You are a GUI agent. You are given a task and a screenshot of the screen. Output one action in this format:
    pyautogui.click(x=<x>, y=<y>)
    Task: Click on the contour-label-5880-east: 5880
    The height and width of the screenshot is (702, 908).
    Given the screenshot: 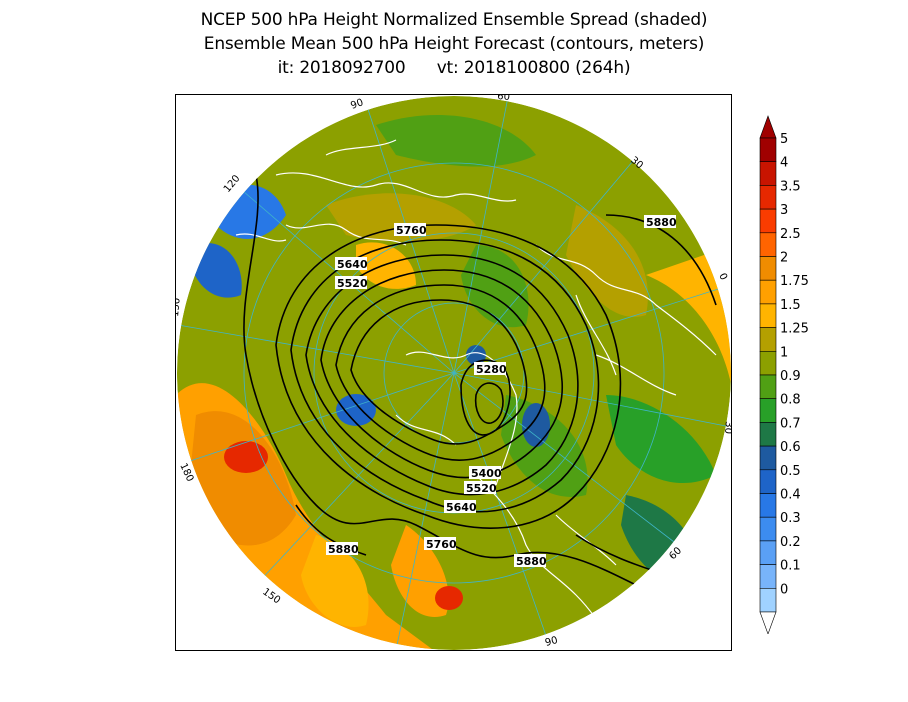 What is the action you would take?
    pyautogui.click(x=661, y=222)
    